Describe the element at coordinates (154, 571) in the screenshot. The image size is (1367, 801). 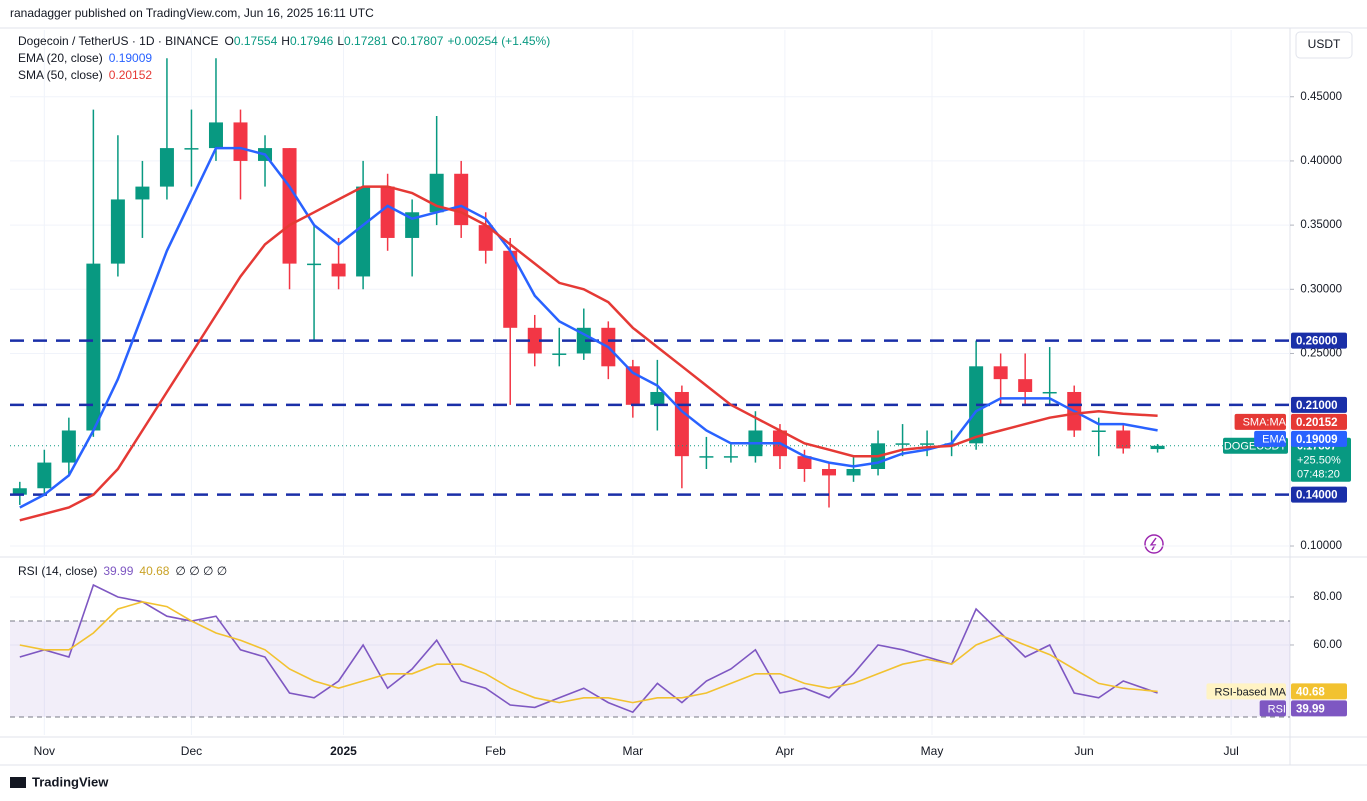
I see `rsi-legend-value: 40.68` at that location.